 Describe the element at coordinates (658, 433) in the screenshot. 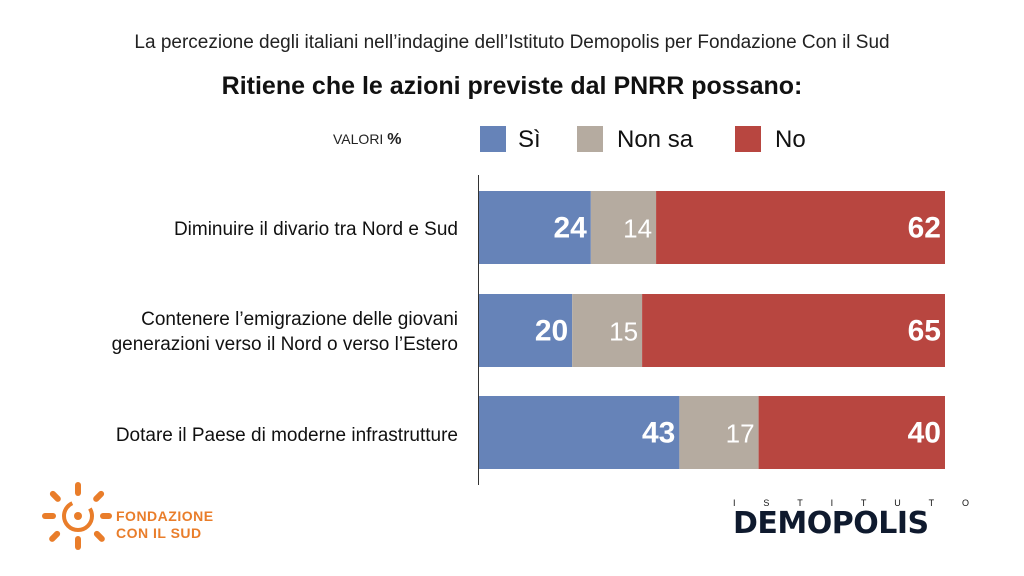

I see `data-label-si-3: 43` at that location.